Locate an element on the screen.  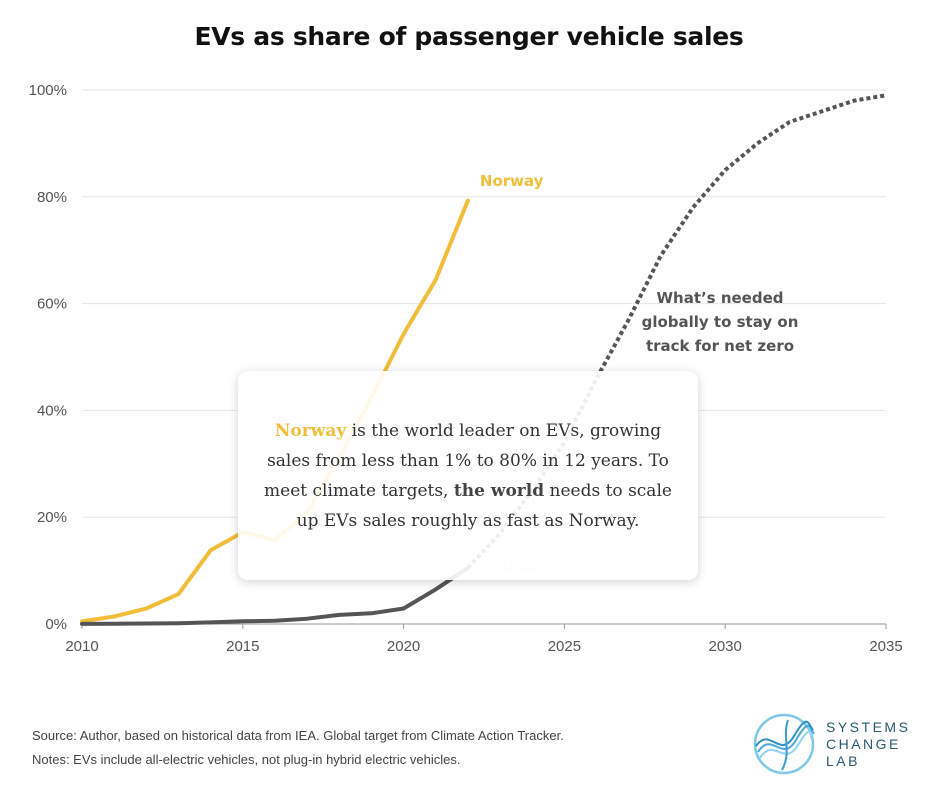
x-tick-label: 2020 is located at coordinates (403, 646).